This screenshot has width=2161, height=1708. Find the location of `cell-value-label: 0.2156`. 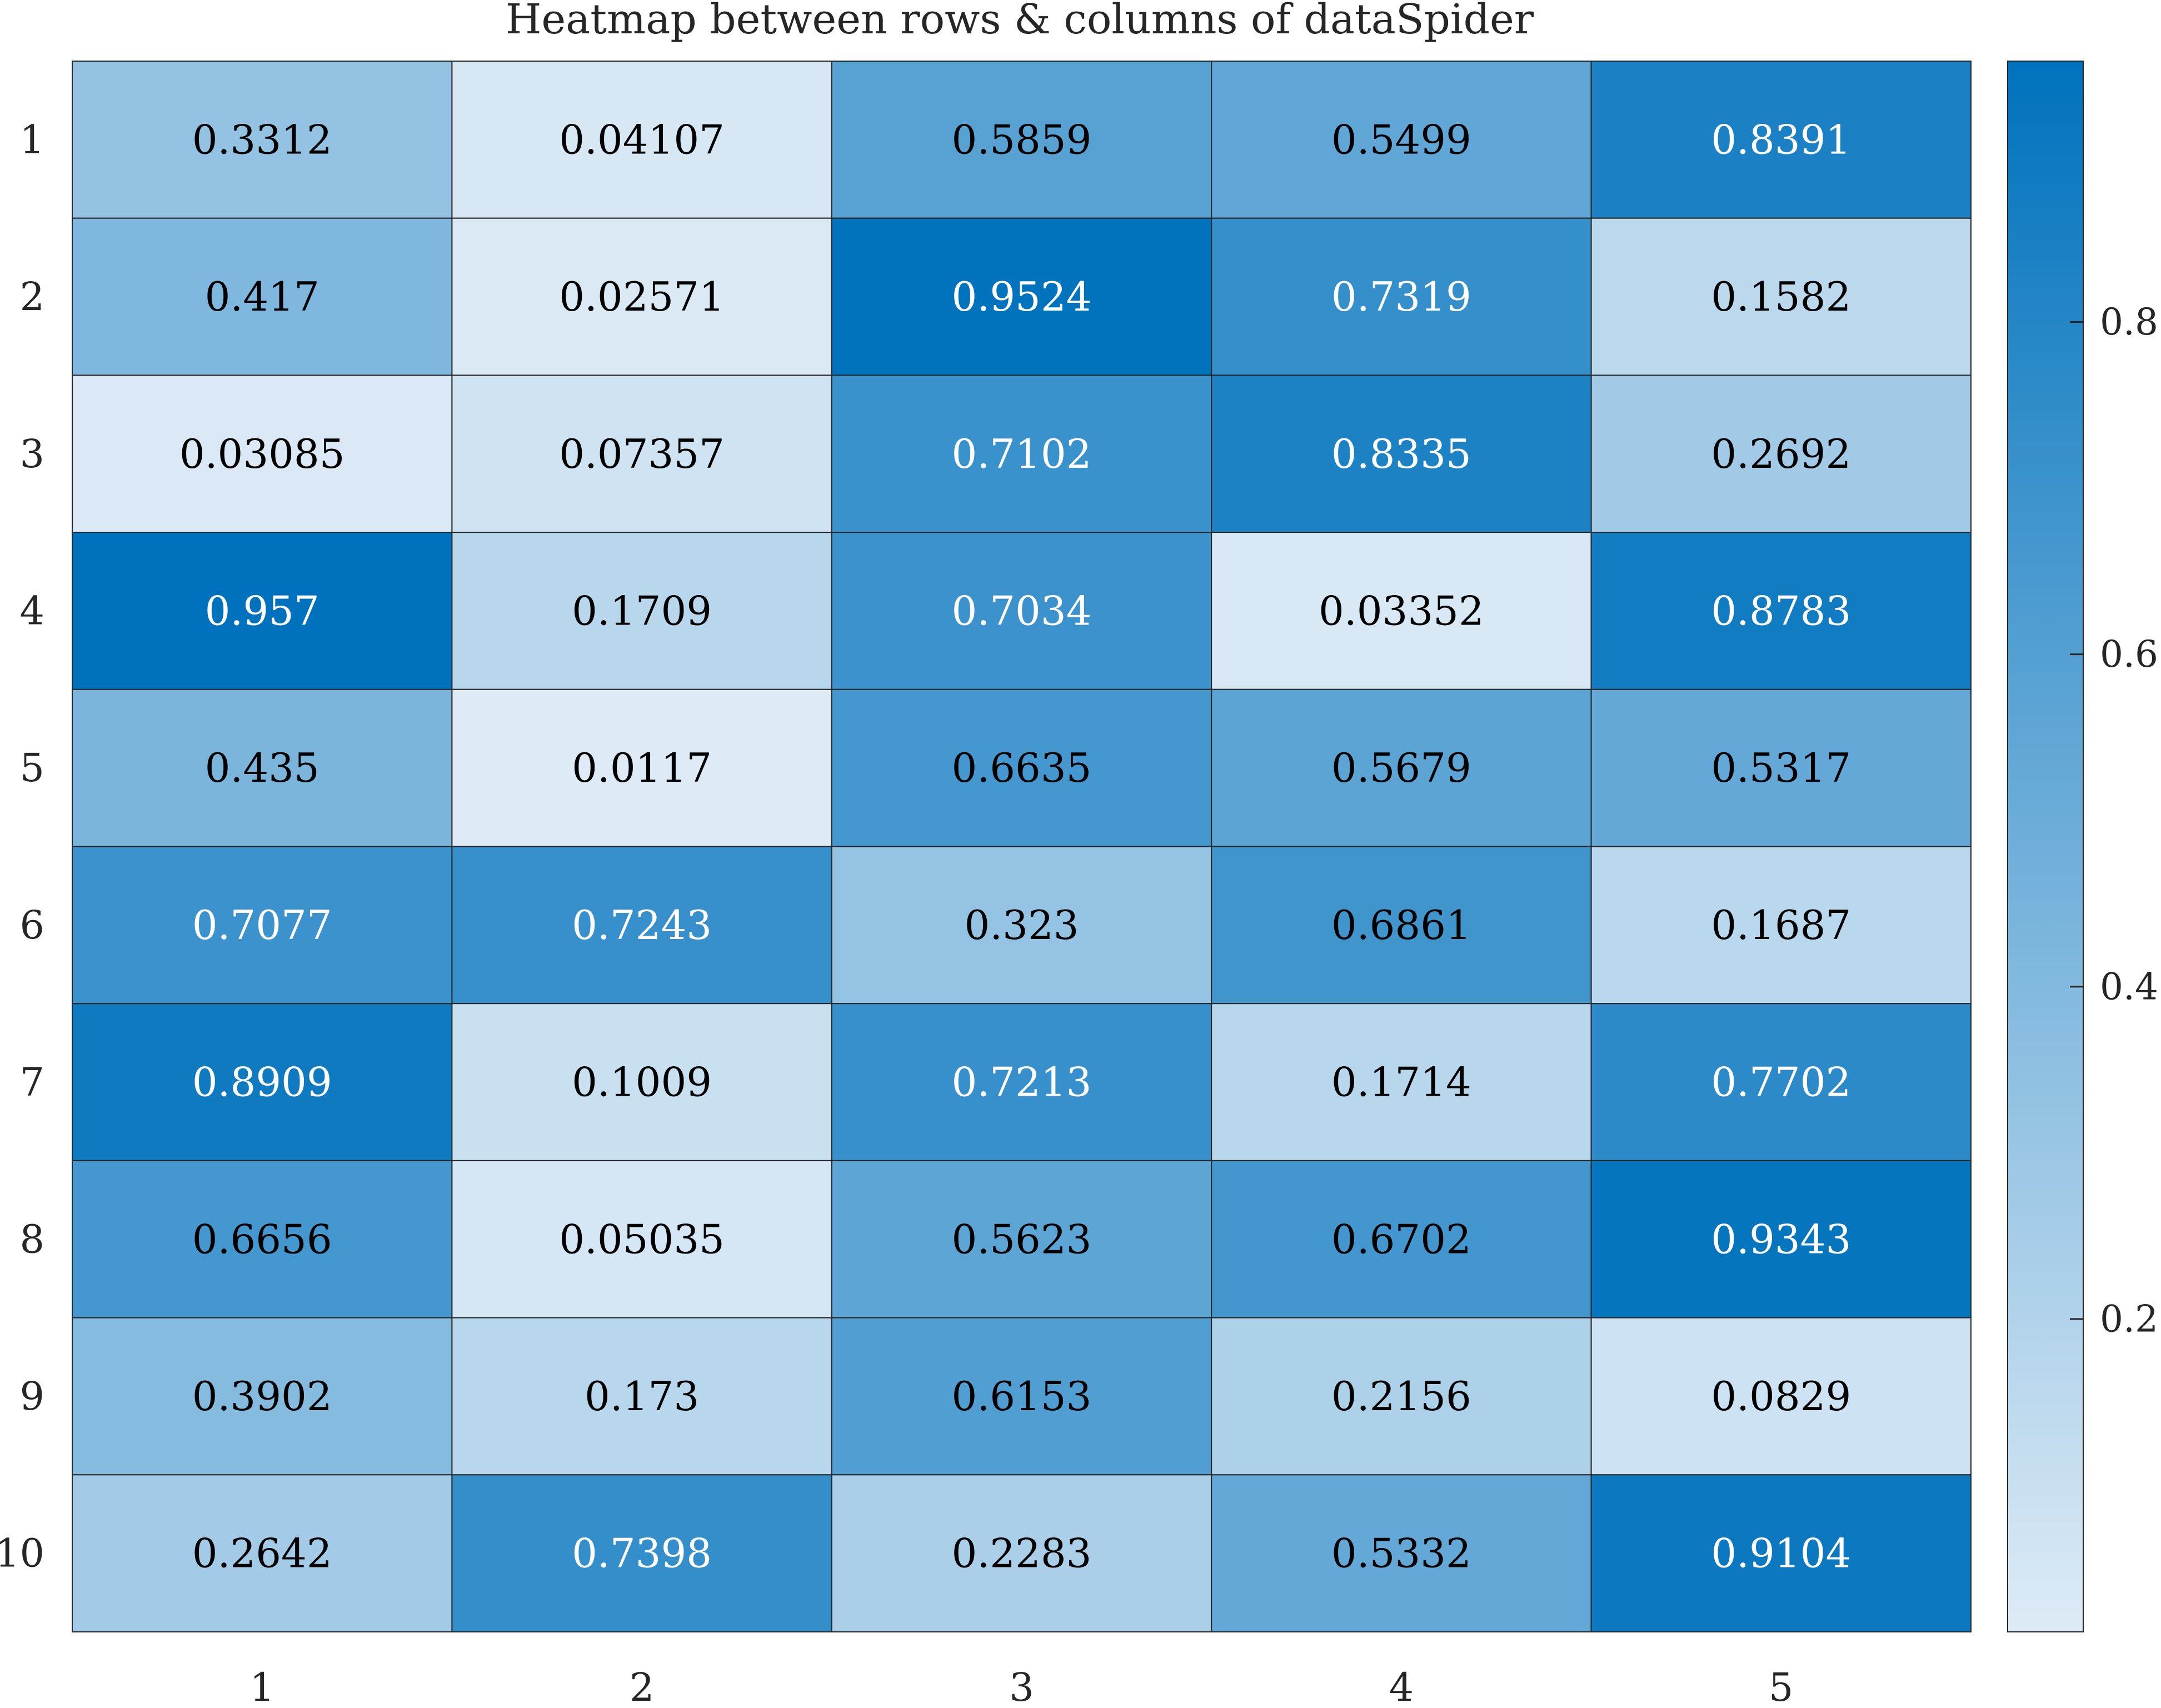

cell-value-label: 0.2156 is located at coordinates (1401, 1397).